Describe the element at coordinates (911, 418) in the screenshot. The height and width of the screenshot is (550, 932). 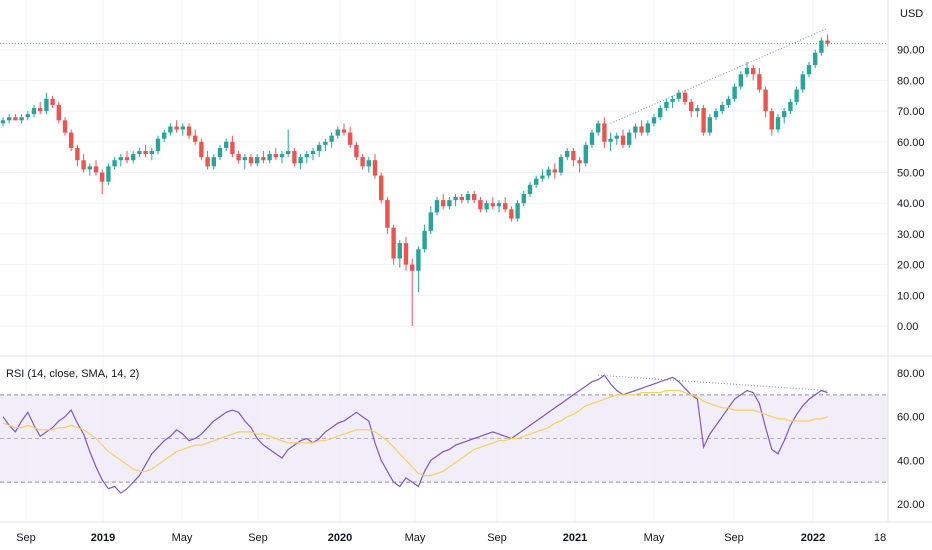
I see `rsi-tick-label: 60.00` at that location.